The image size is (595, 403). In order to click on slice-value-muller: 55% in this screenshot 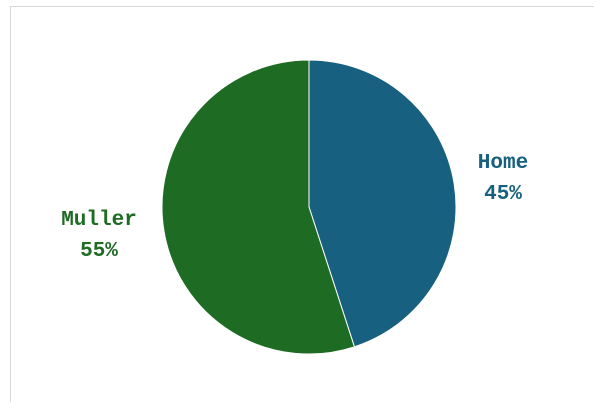, I will do `click(99, 251)`.